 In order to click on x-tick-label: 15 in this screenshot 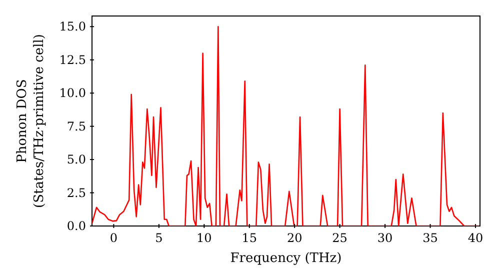, I will do `click(250, 238)`.